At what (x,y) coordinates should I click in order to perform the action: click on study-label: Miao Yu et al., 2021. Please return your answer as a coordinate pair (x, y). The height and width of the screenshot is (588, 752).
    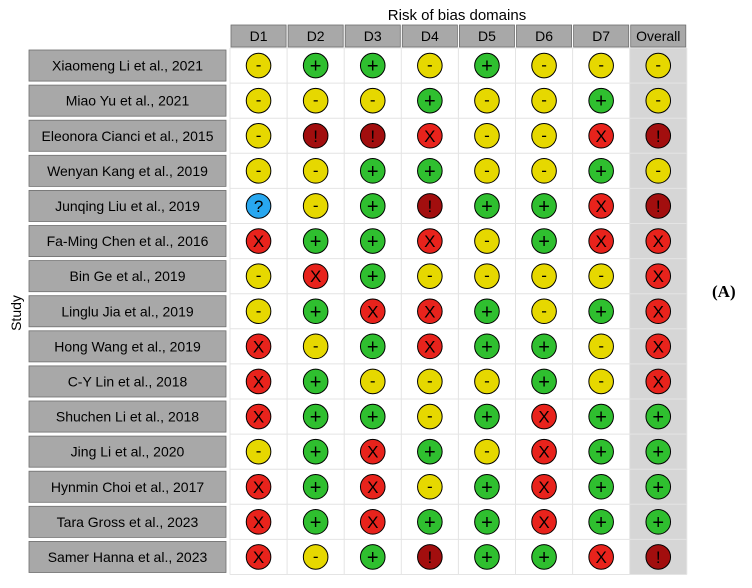
    Looking at the image, I should click on (128, 101).